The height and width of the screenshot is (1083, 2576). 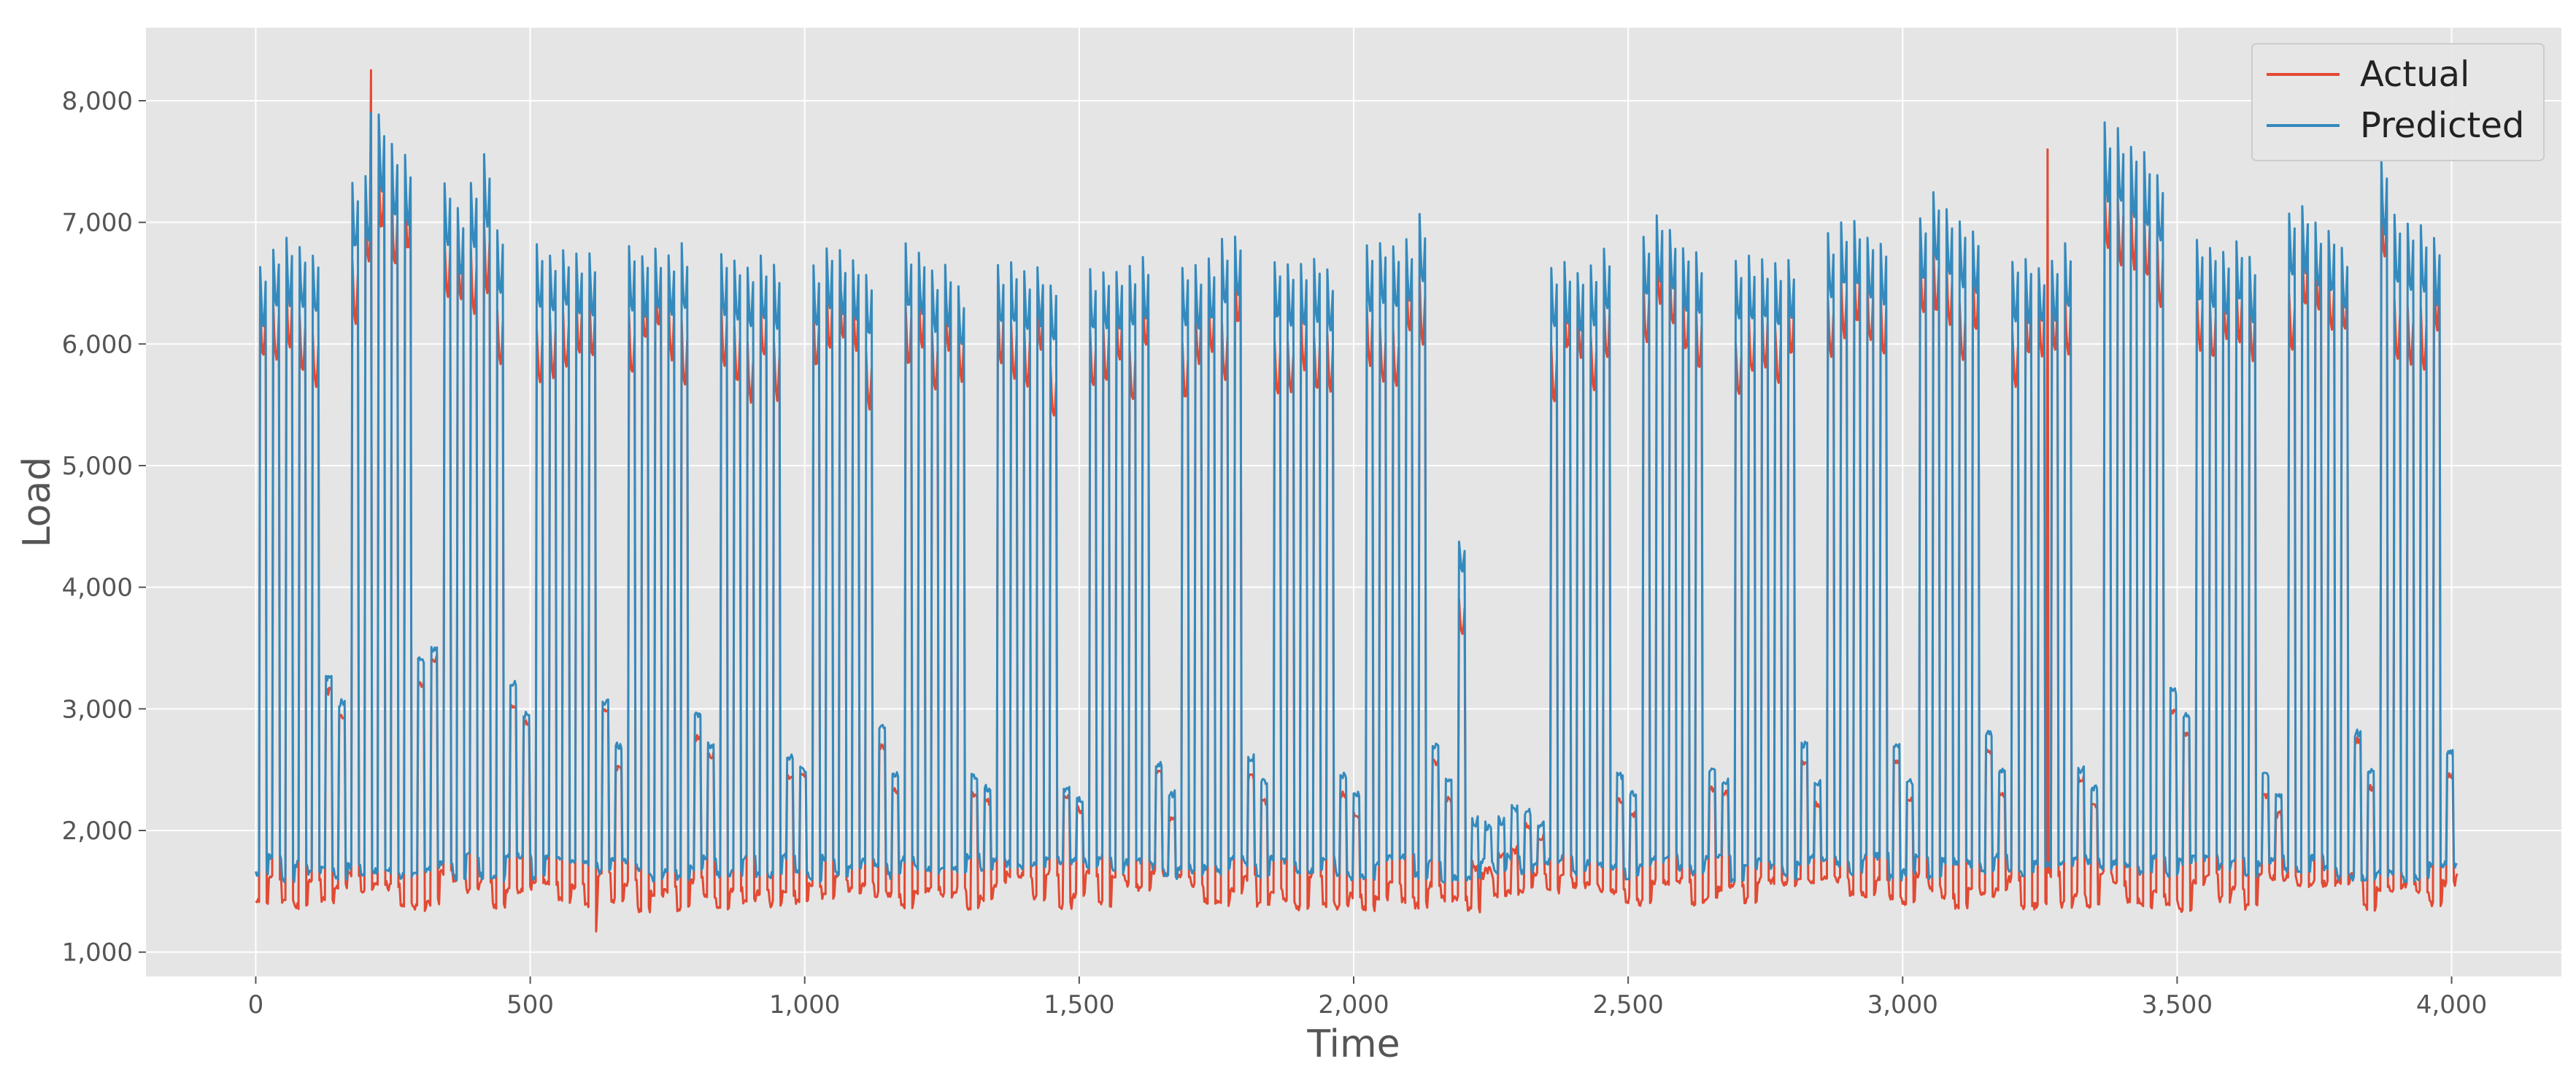 What do you see at coordinates (97, 710) in the screenshot?
I see `y-tick-label: 3,000` at bounding box center [97, 710].